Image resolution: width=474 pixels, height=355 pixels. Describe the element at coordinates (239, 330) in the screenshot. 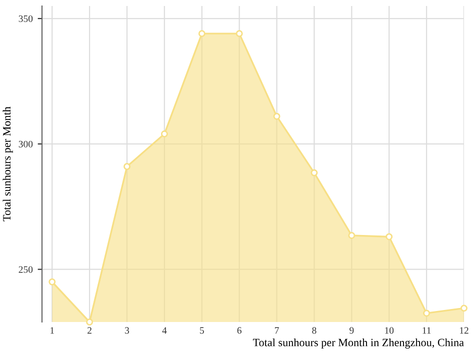

I see `x-tick-label: 6` at that location.